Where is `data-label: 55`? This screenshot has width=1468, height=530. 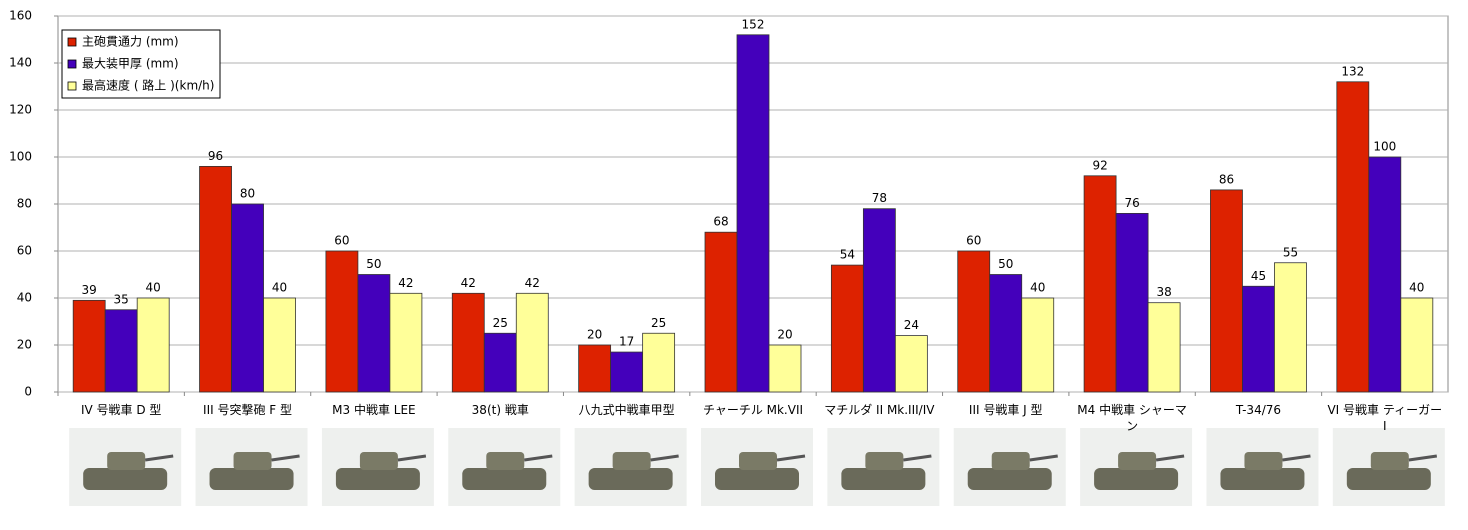 data-label: 55 is located at coordinates (1290, 252).